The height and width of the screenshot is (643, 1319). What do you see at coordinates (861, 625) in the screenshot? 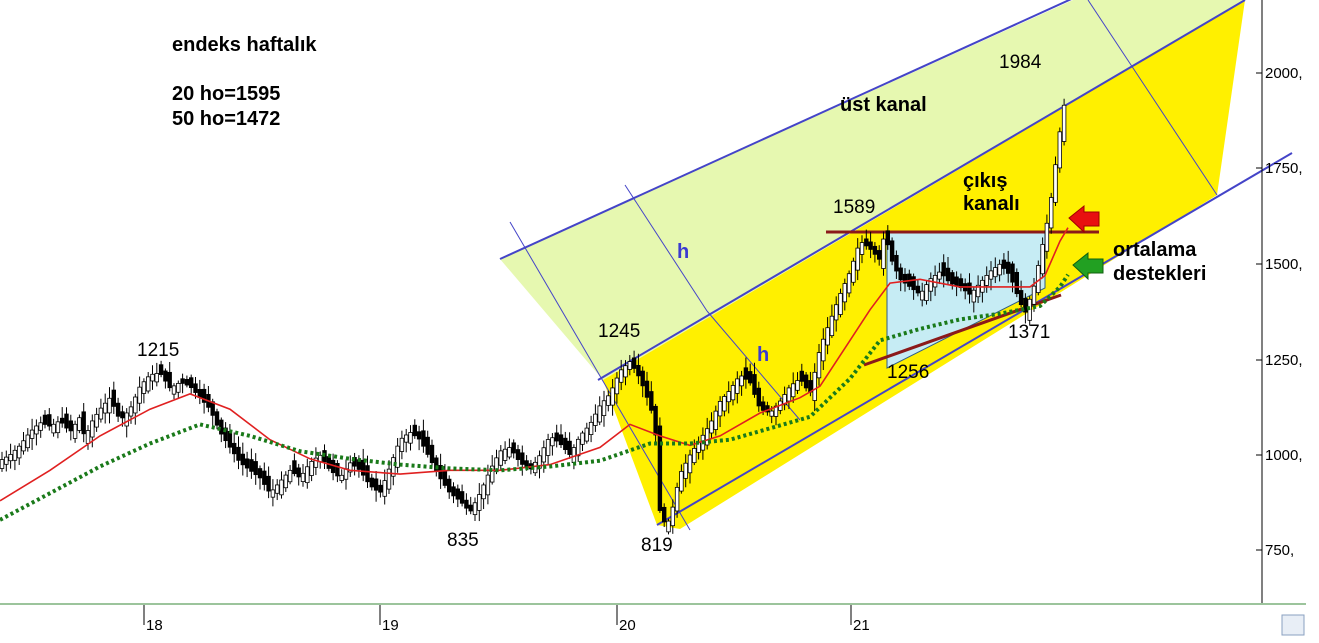
I see `x-tick-label: 21` at bounding box center [861, 625].